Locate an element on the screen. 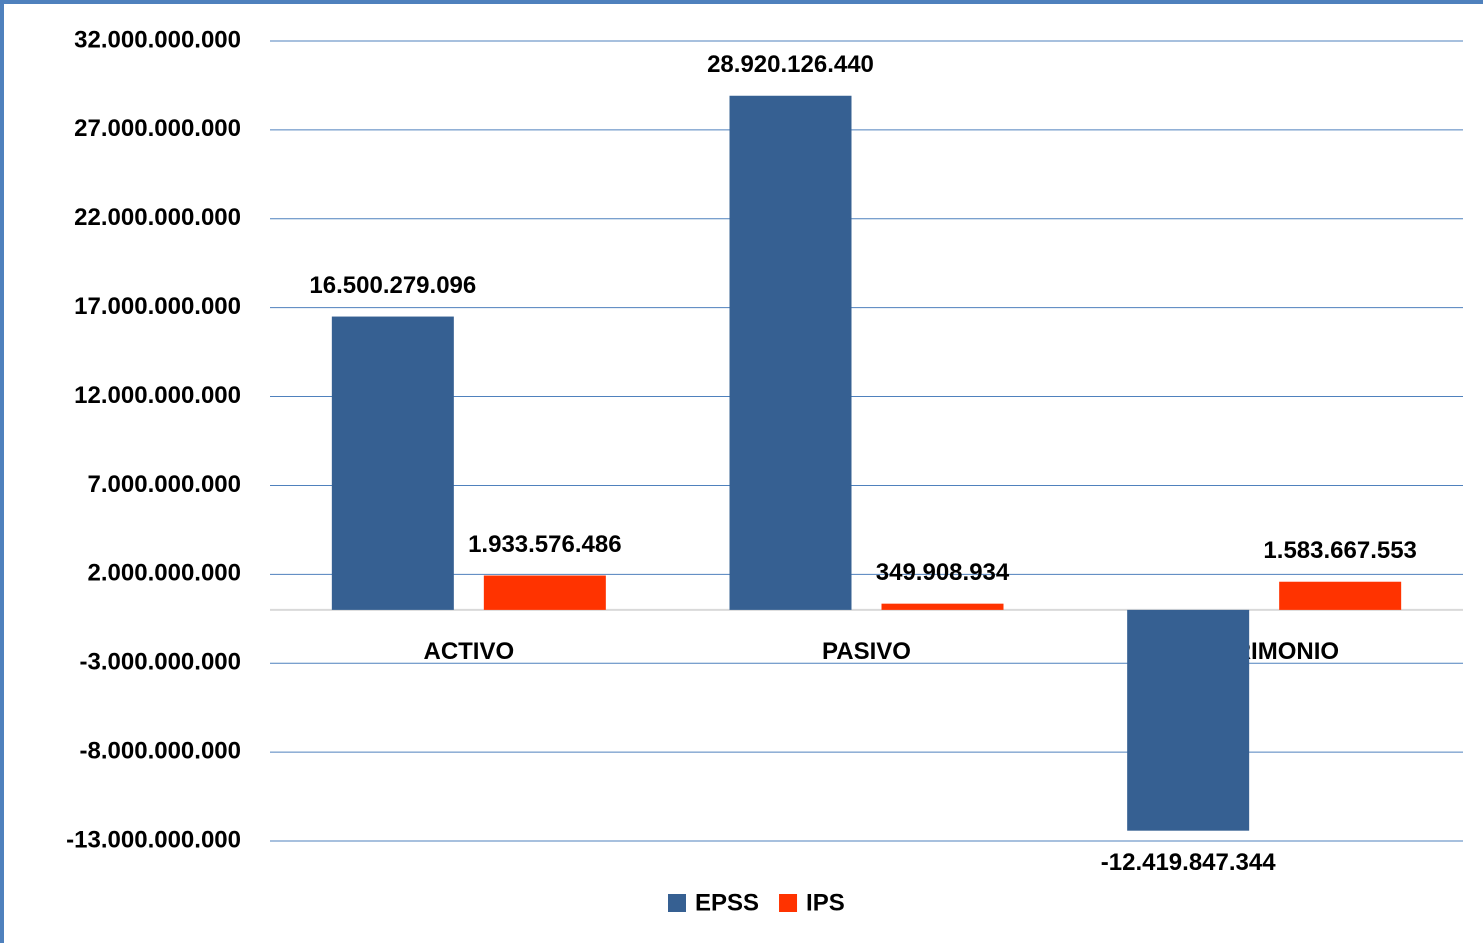  y-tick-label: 17.000.000.000 is located at coordinates (157, 306).